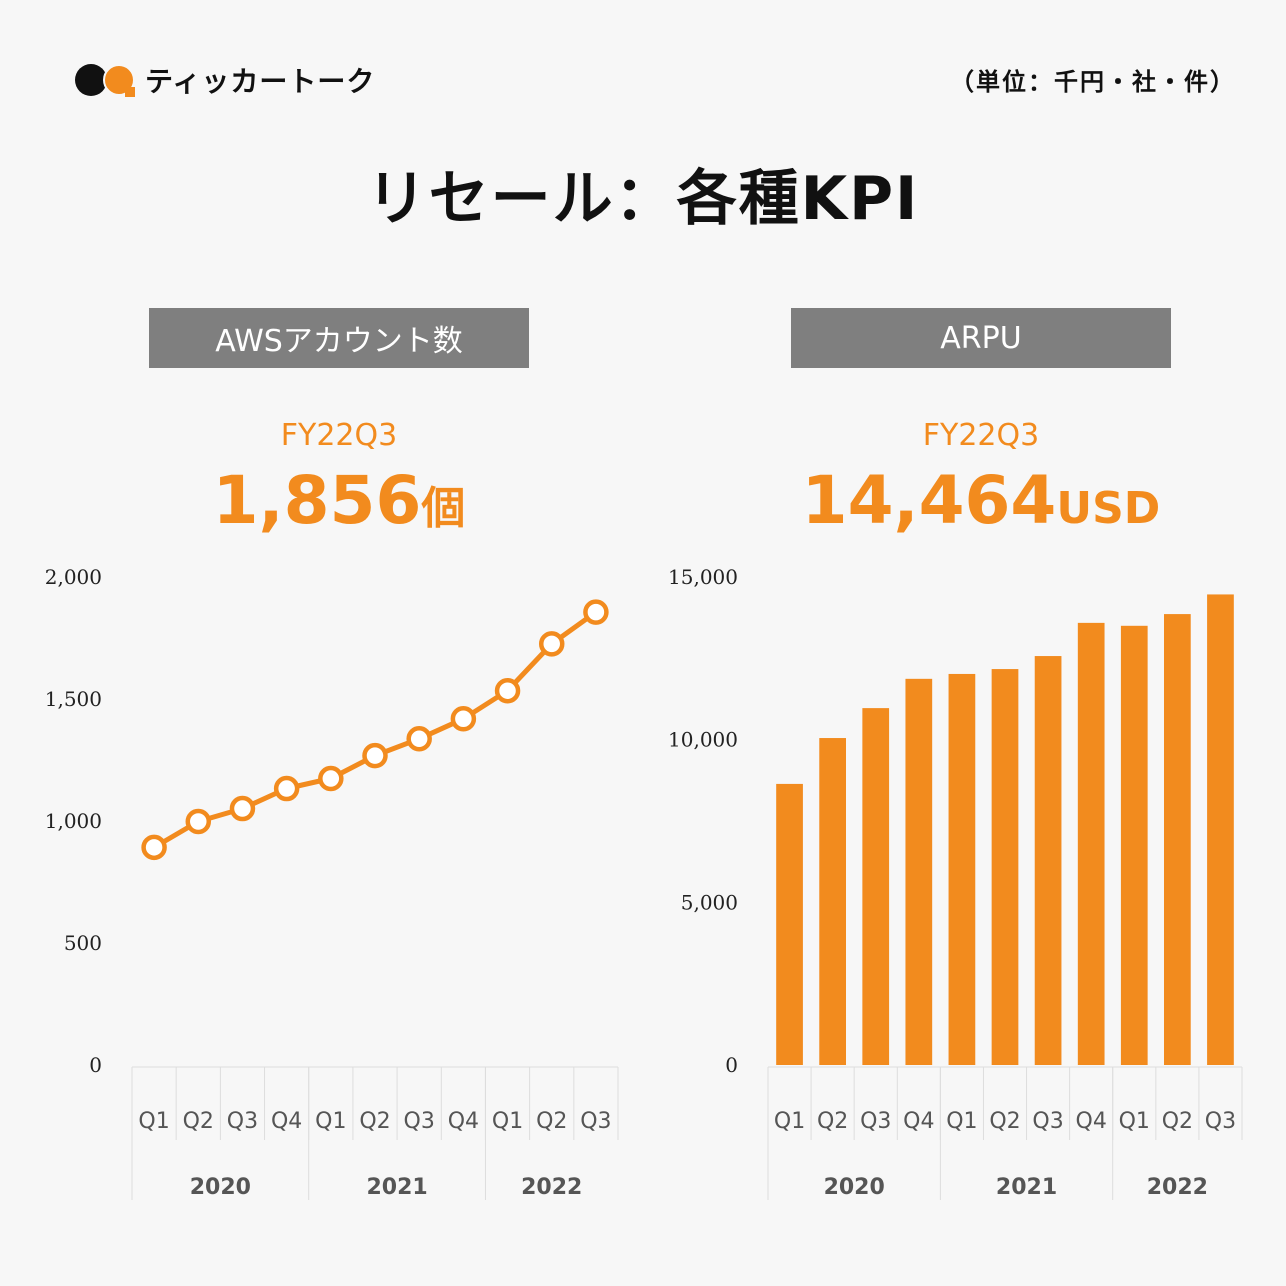  What do you see at coordinates (339, 338) in the screenshot?
I see `panel-header-aws-accounts: AWSアカウント数` at bounding box center [339, 338].